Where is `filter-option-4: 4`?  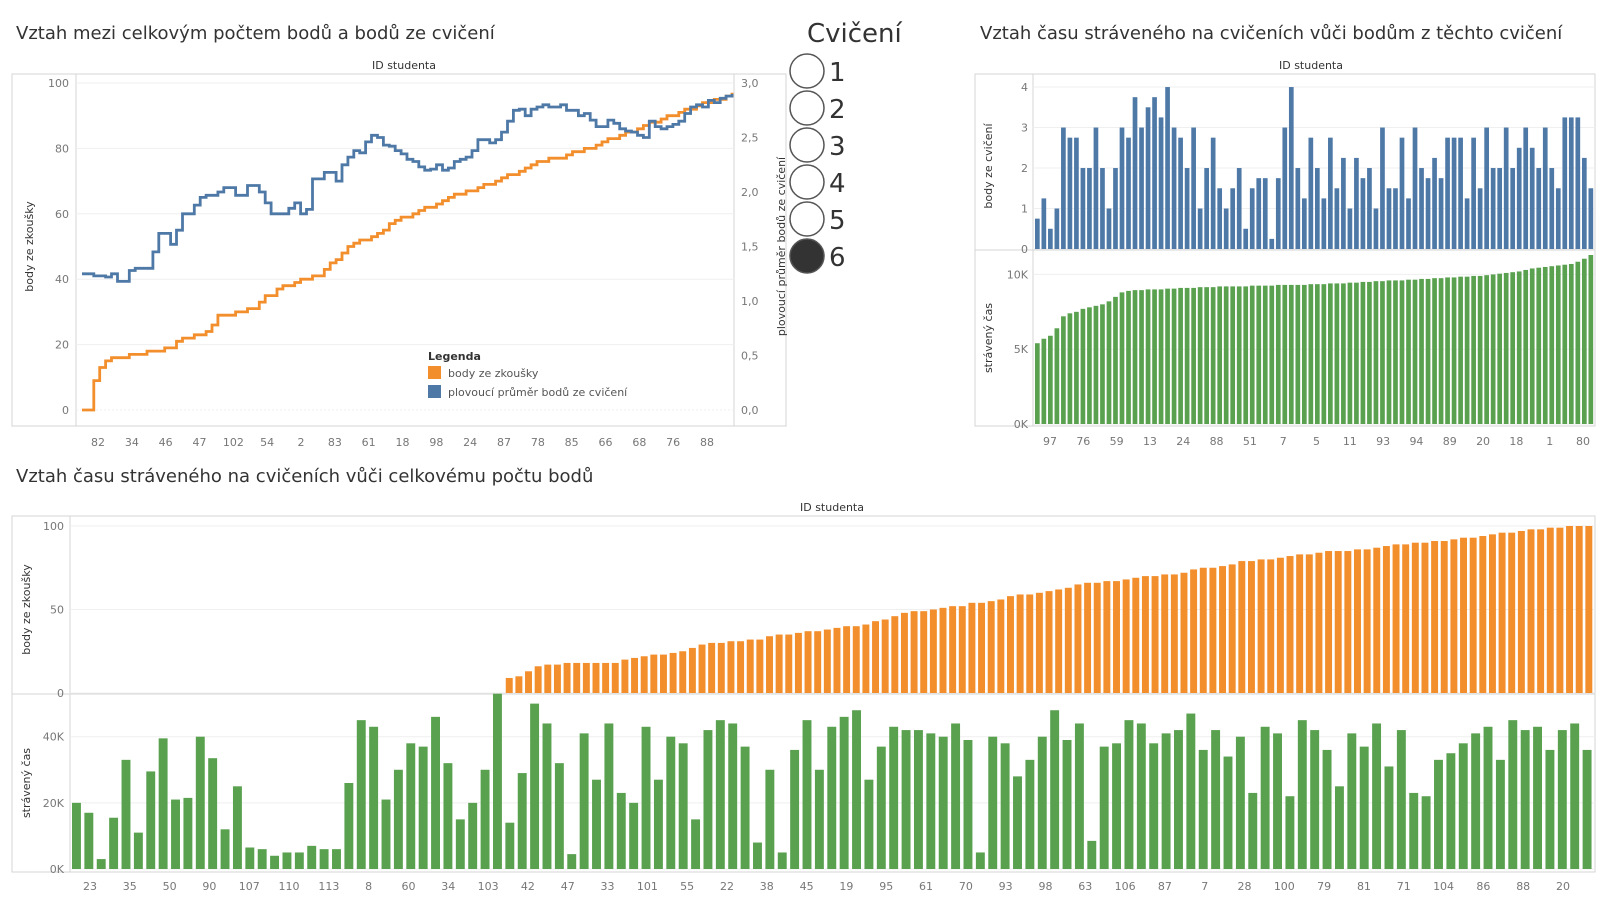 filter-option-4: 4 is located at coordinates (817, 182).